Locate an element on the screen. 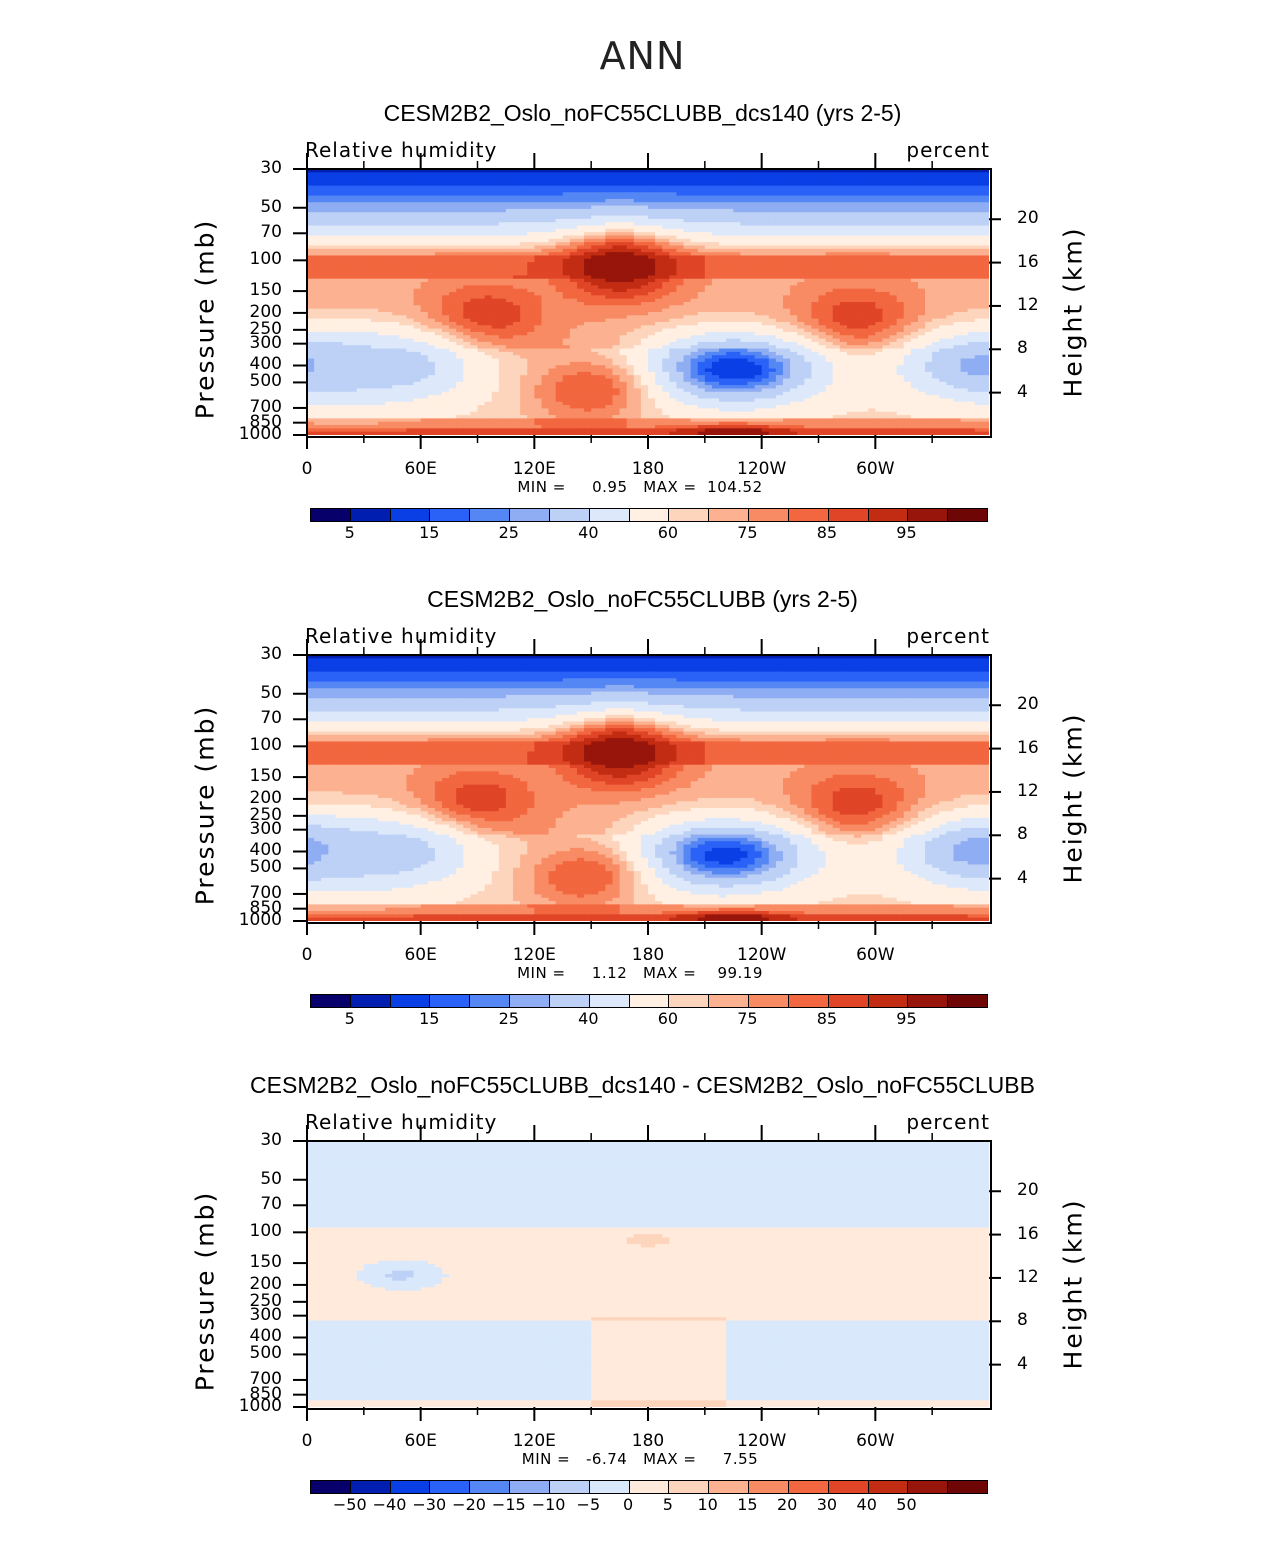 The height and width of the screenshot is (1558, 1285). contour-field is located at coordinates (648, 302).